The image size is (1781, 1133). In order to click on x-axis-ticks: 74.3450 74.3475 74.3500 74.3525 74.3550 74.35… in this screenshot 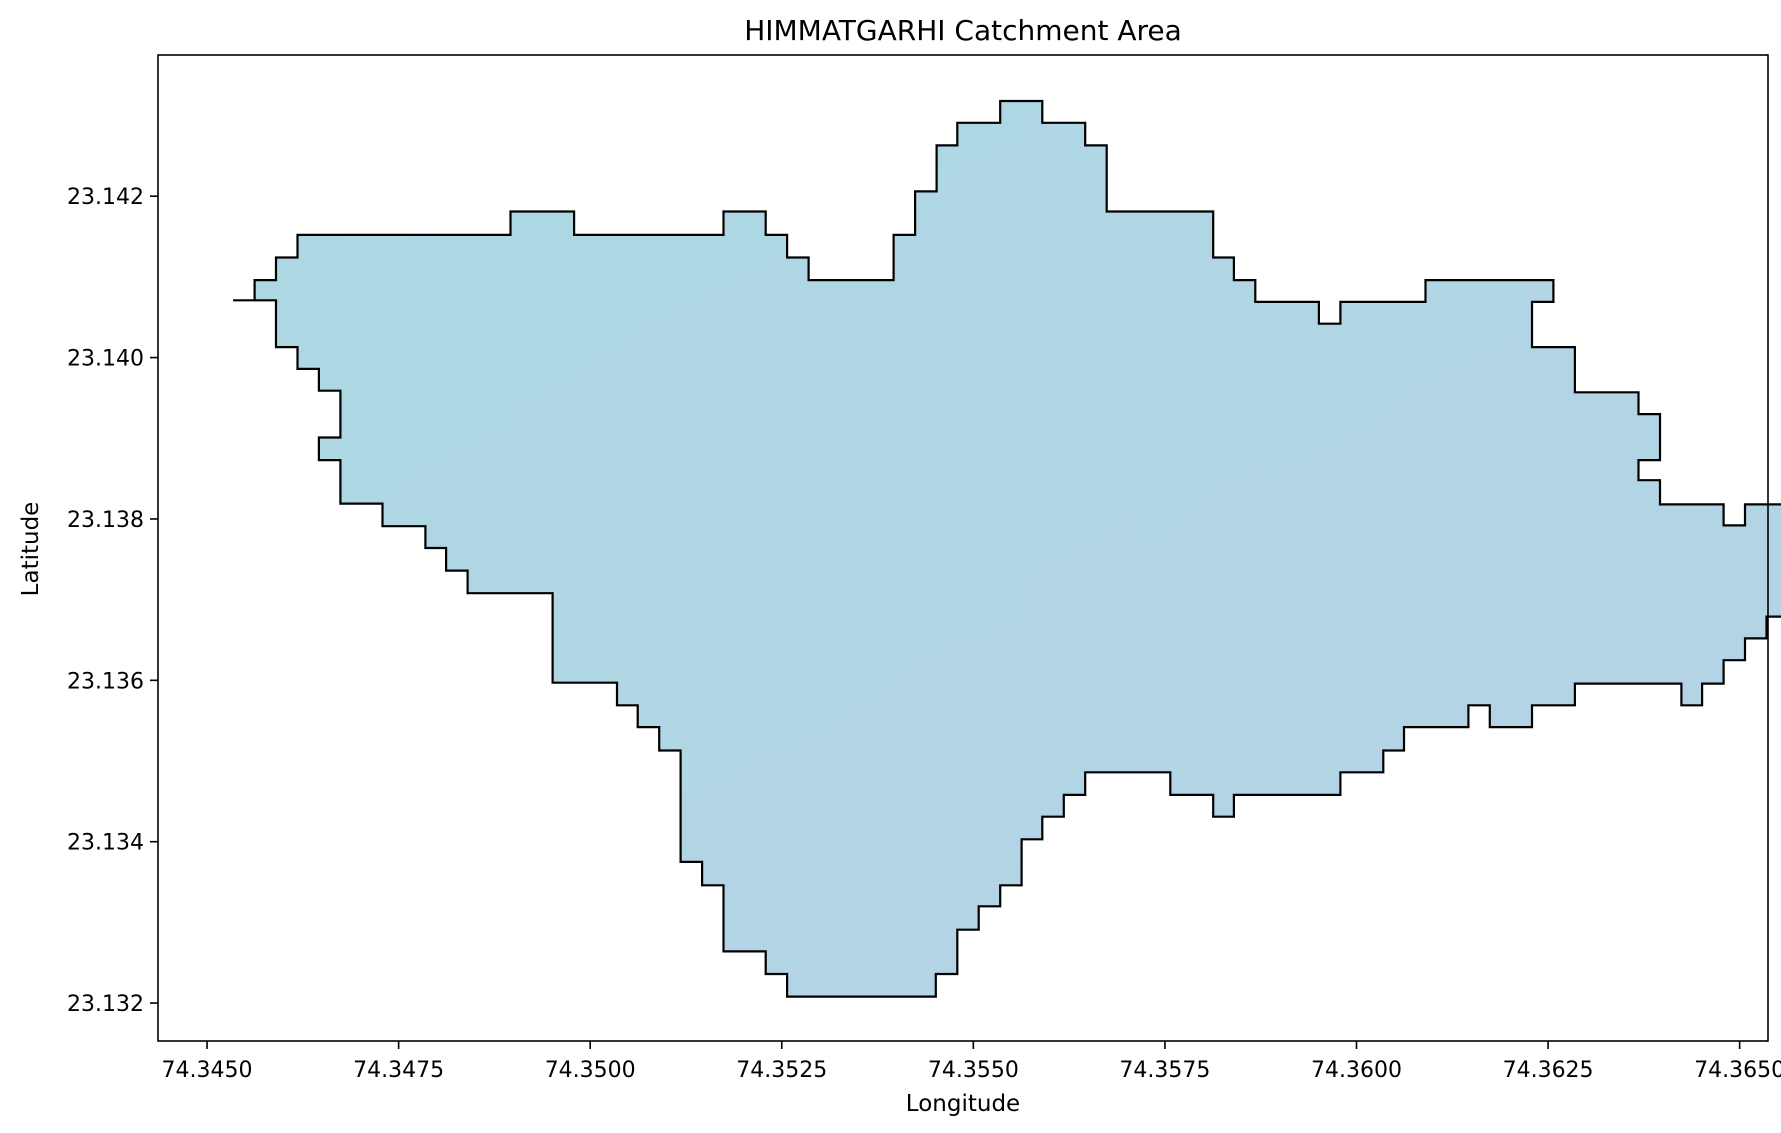, I will do `click(971, 1062)`.